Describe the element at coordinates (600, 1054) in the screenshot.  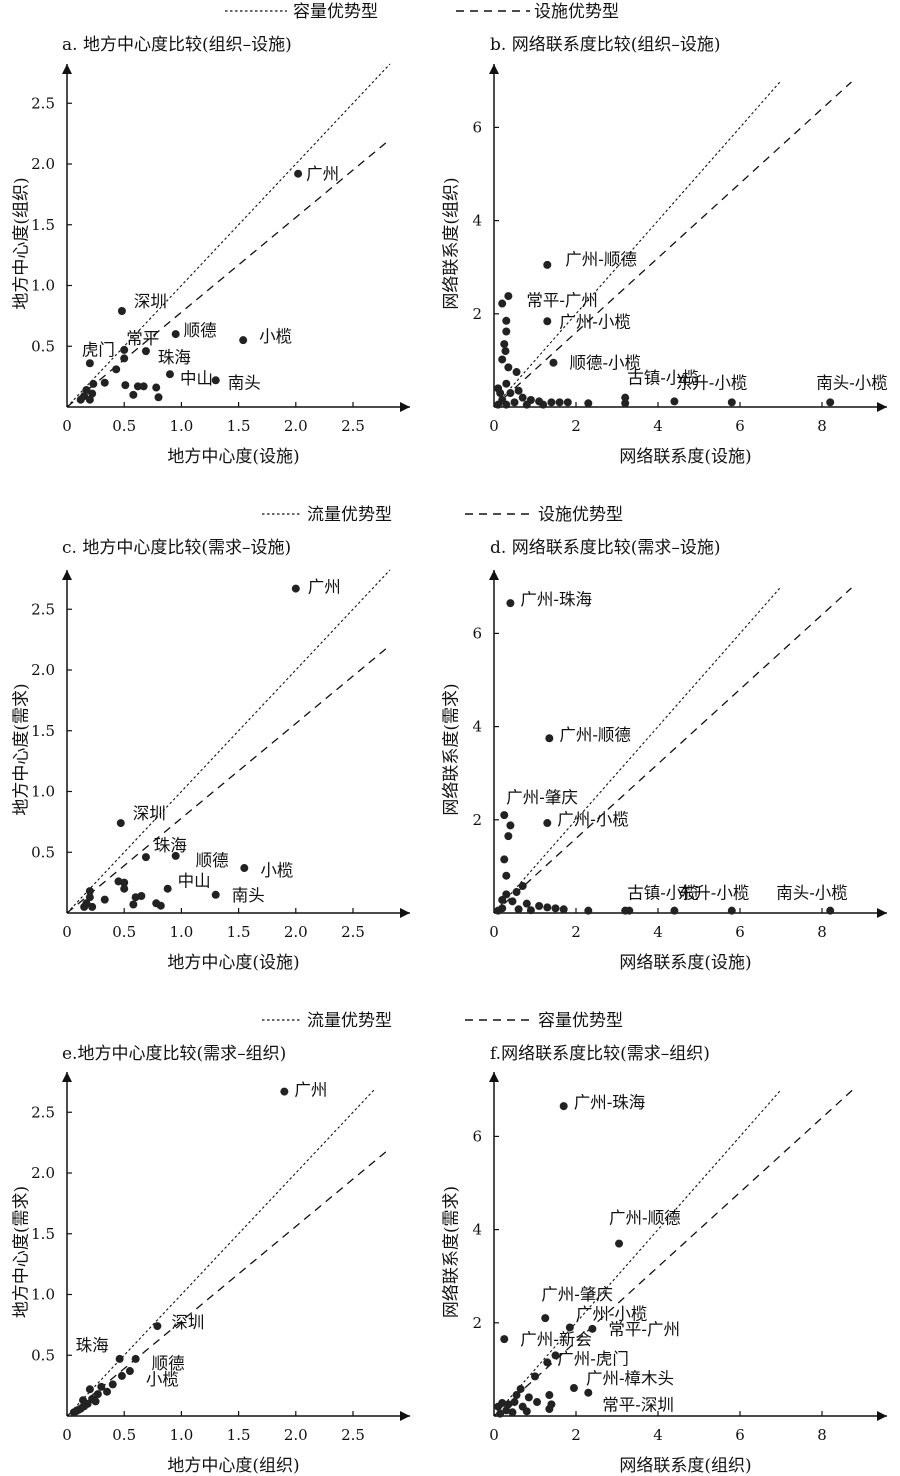
I see `panel-title: f.网络联系度比较(需求–组织)` at that location.